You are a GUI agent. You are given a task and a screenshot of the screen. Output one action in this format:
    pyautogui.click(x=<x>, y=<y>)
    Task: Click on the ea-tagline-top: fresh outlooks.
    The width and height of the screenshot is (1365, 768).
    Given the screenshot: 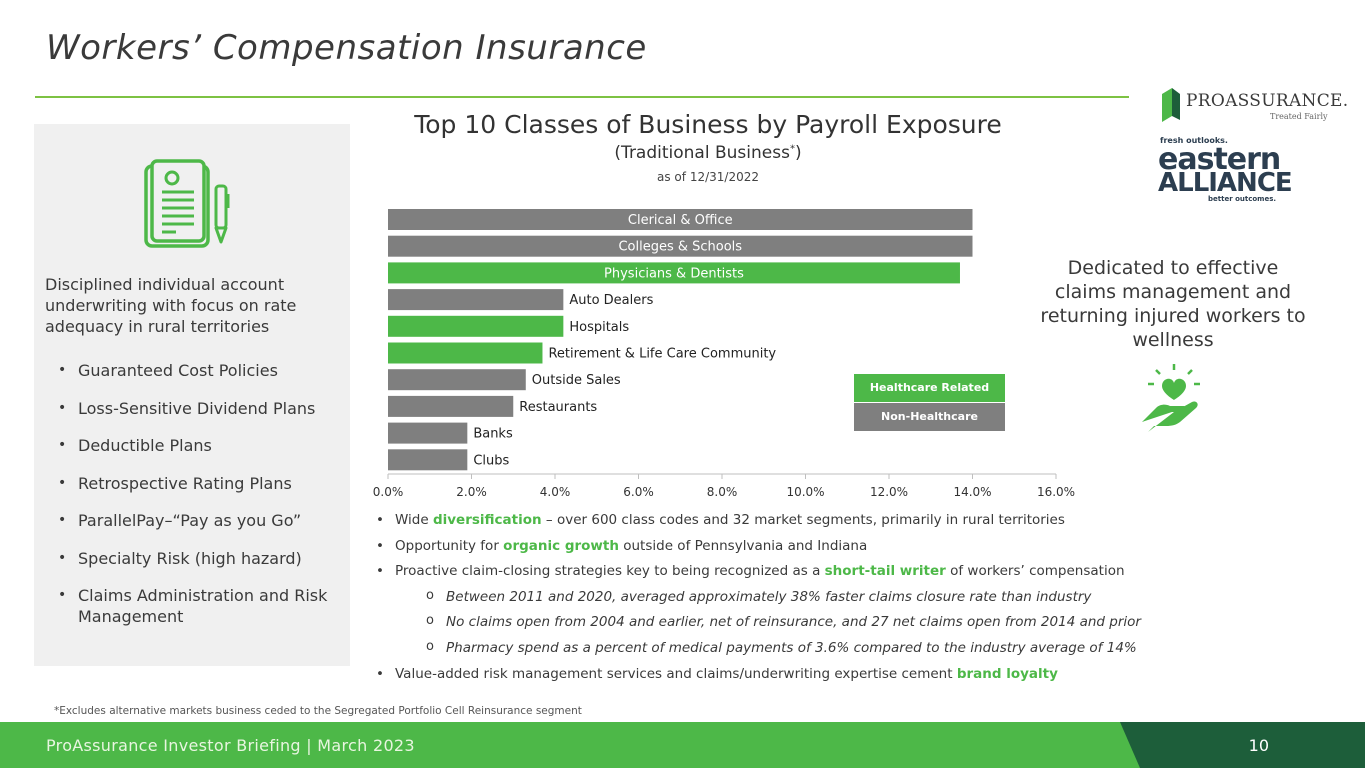 What is the action you would take?
    pyautogui.click(x=1194, y=140)
    